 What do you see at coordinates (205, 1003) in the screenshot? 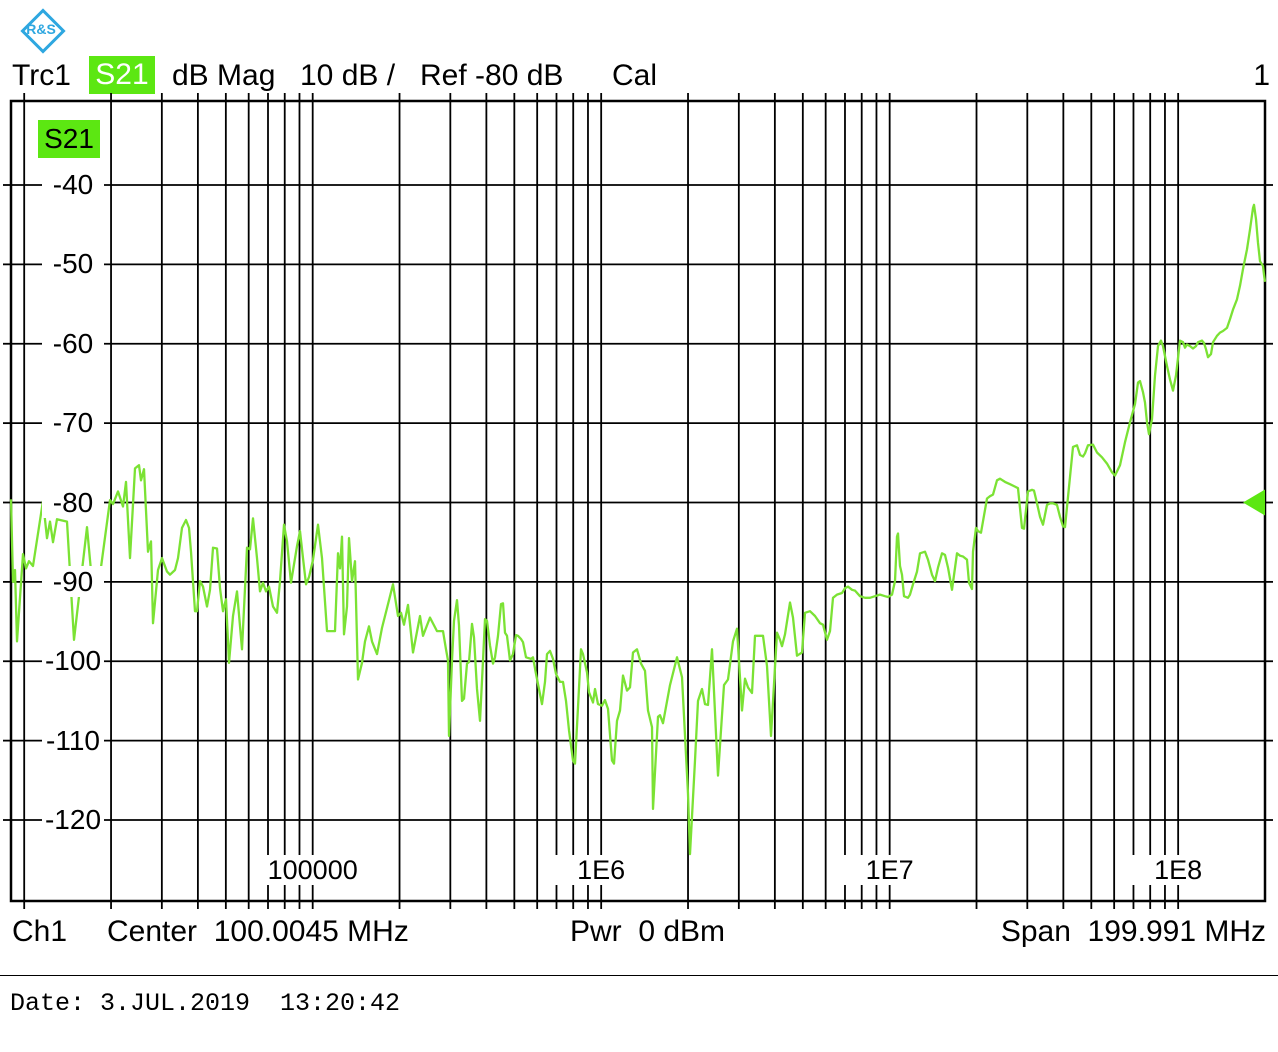
I see `date-time-label: Date: 3.JUL.2019 13:20:42` at bounding box center [205, 1003].